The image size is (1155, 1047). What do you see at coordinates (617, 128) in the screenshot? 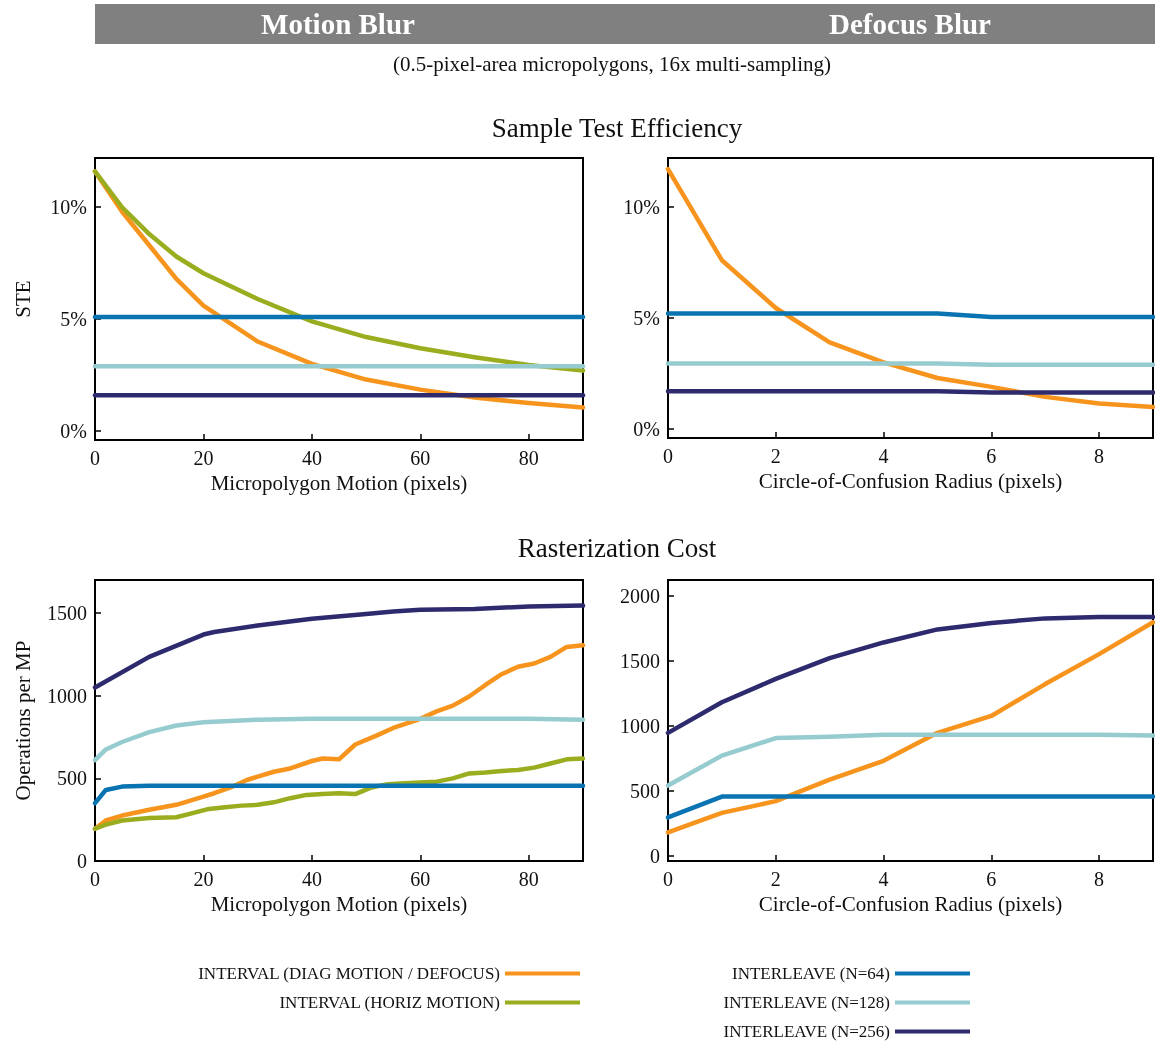
I see `text: Sample Test Efficiency` at bounding box center [617, 128].